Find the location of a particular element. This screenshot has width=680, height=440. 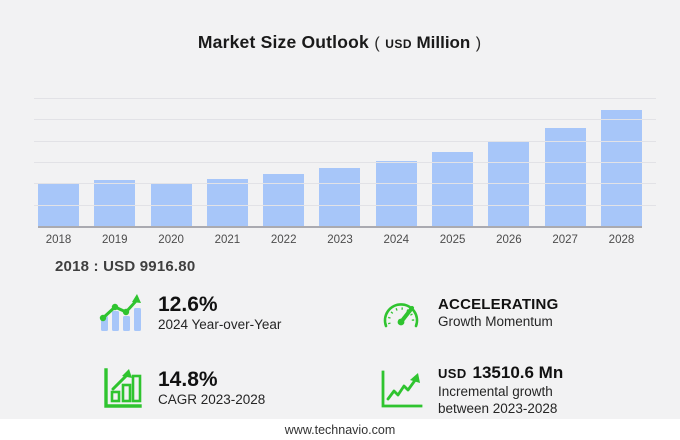

yoy-label: 2024 Year-over-Year is located at coordinates (220, 325).